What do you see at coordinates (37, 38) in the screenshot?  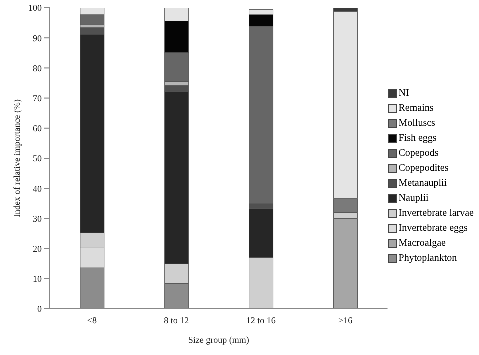 I see `y-tick-label: 90` at bounding box center [37, 38].